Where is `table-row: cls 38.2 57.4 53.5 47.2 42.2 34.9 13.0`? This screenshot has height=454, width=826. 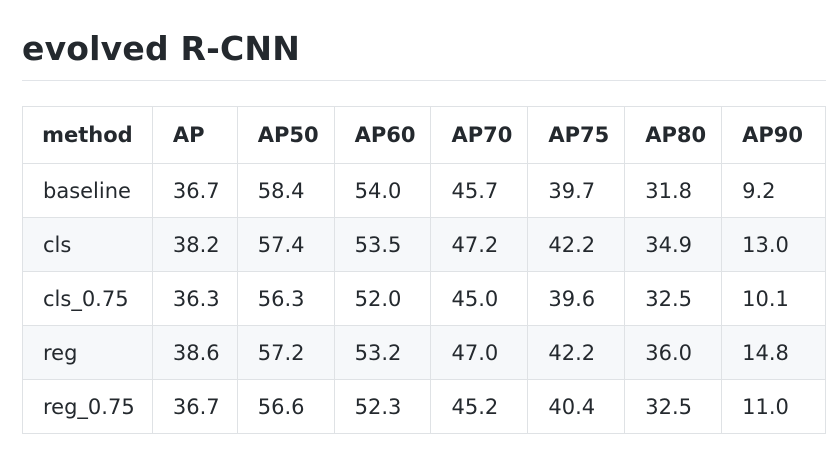
table-row: cls 38.2 57.4 53.5 47.2 42.2 34.9 13.0 is located at coordinates (424, 244).